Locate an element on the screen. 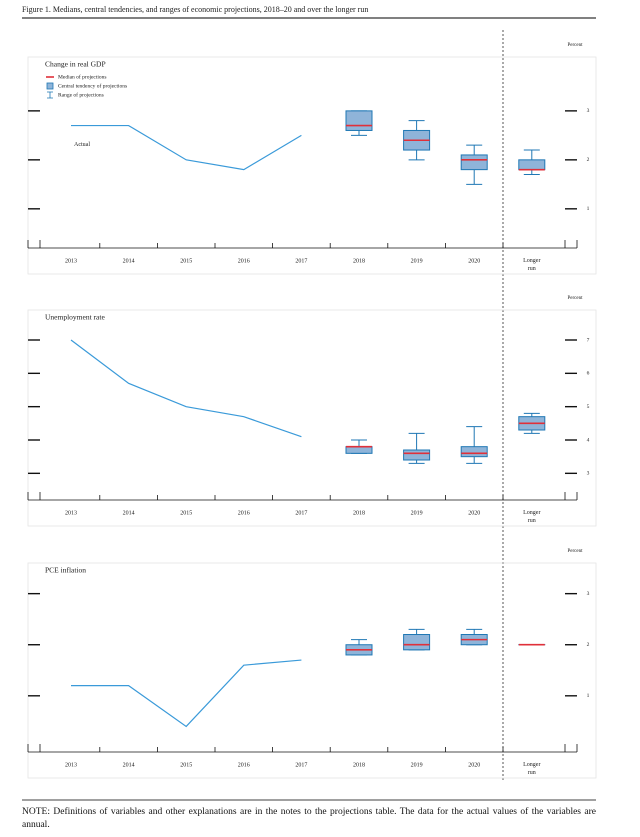 This screenshot has height=837, width=640. panel-title: Change in real GDP is located at coordinates (75, 64).